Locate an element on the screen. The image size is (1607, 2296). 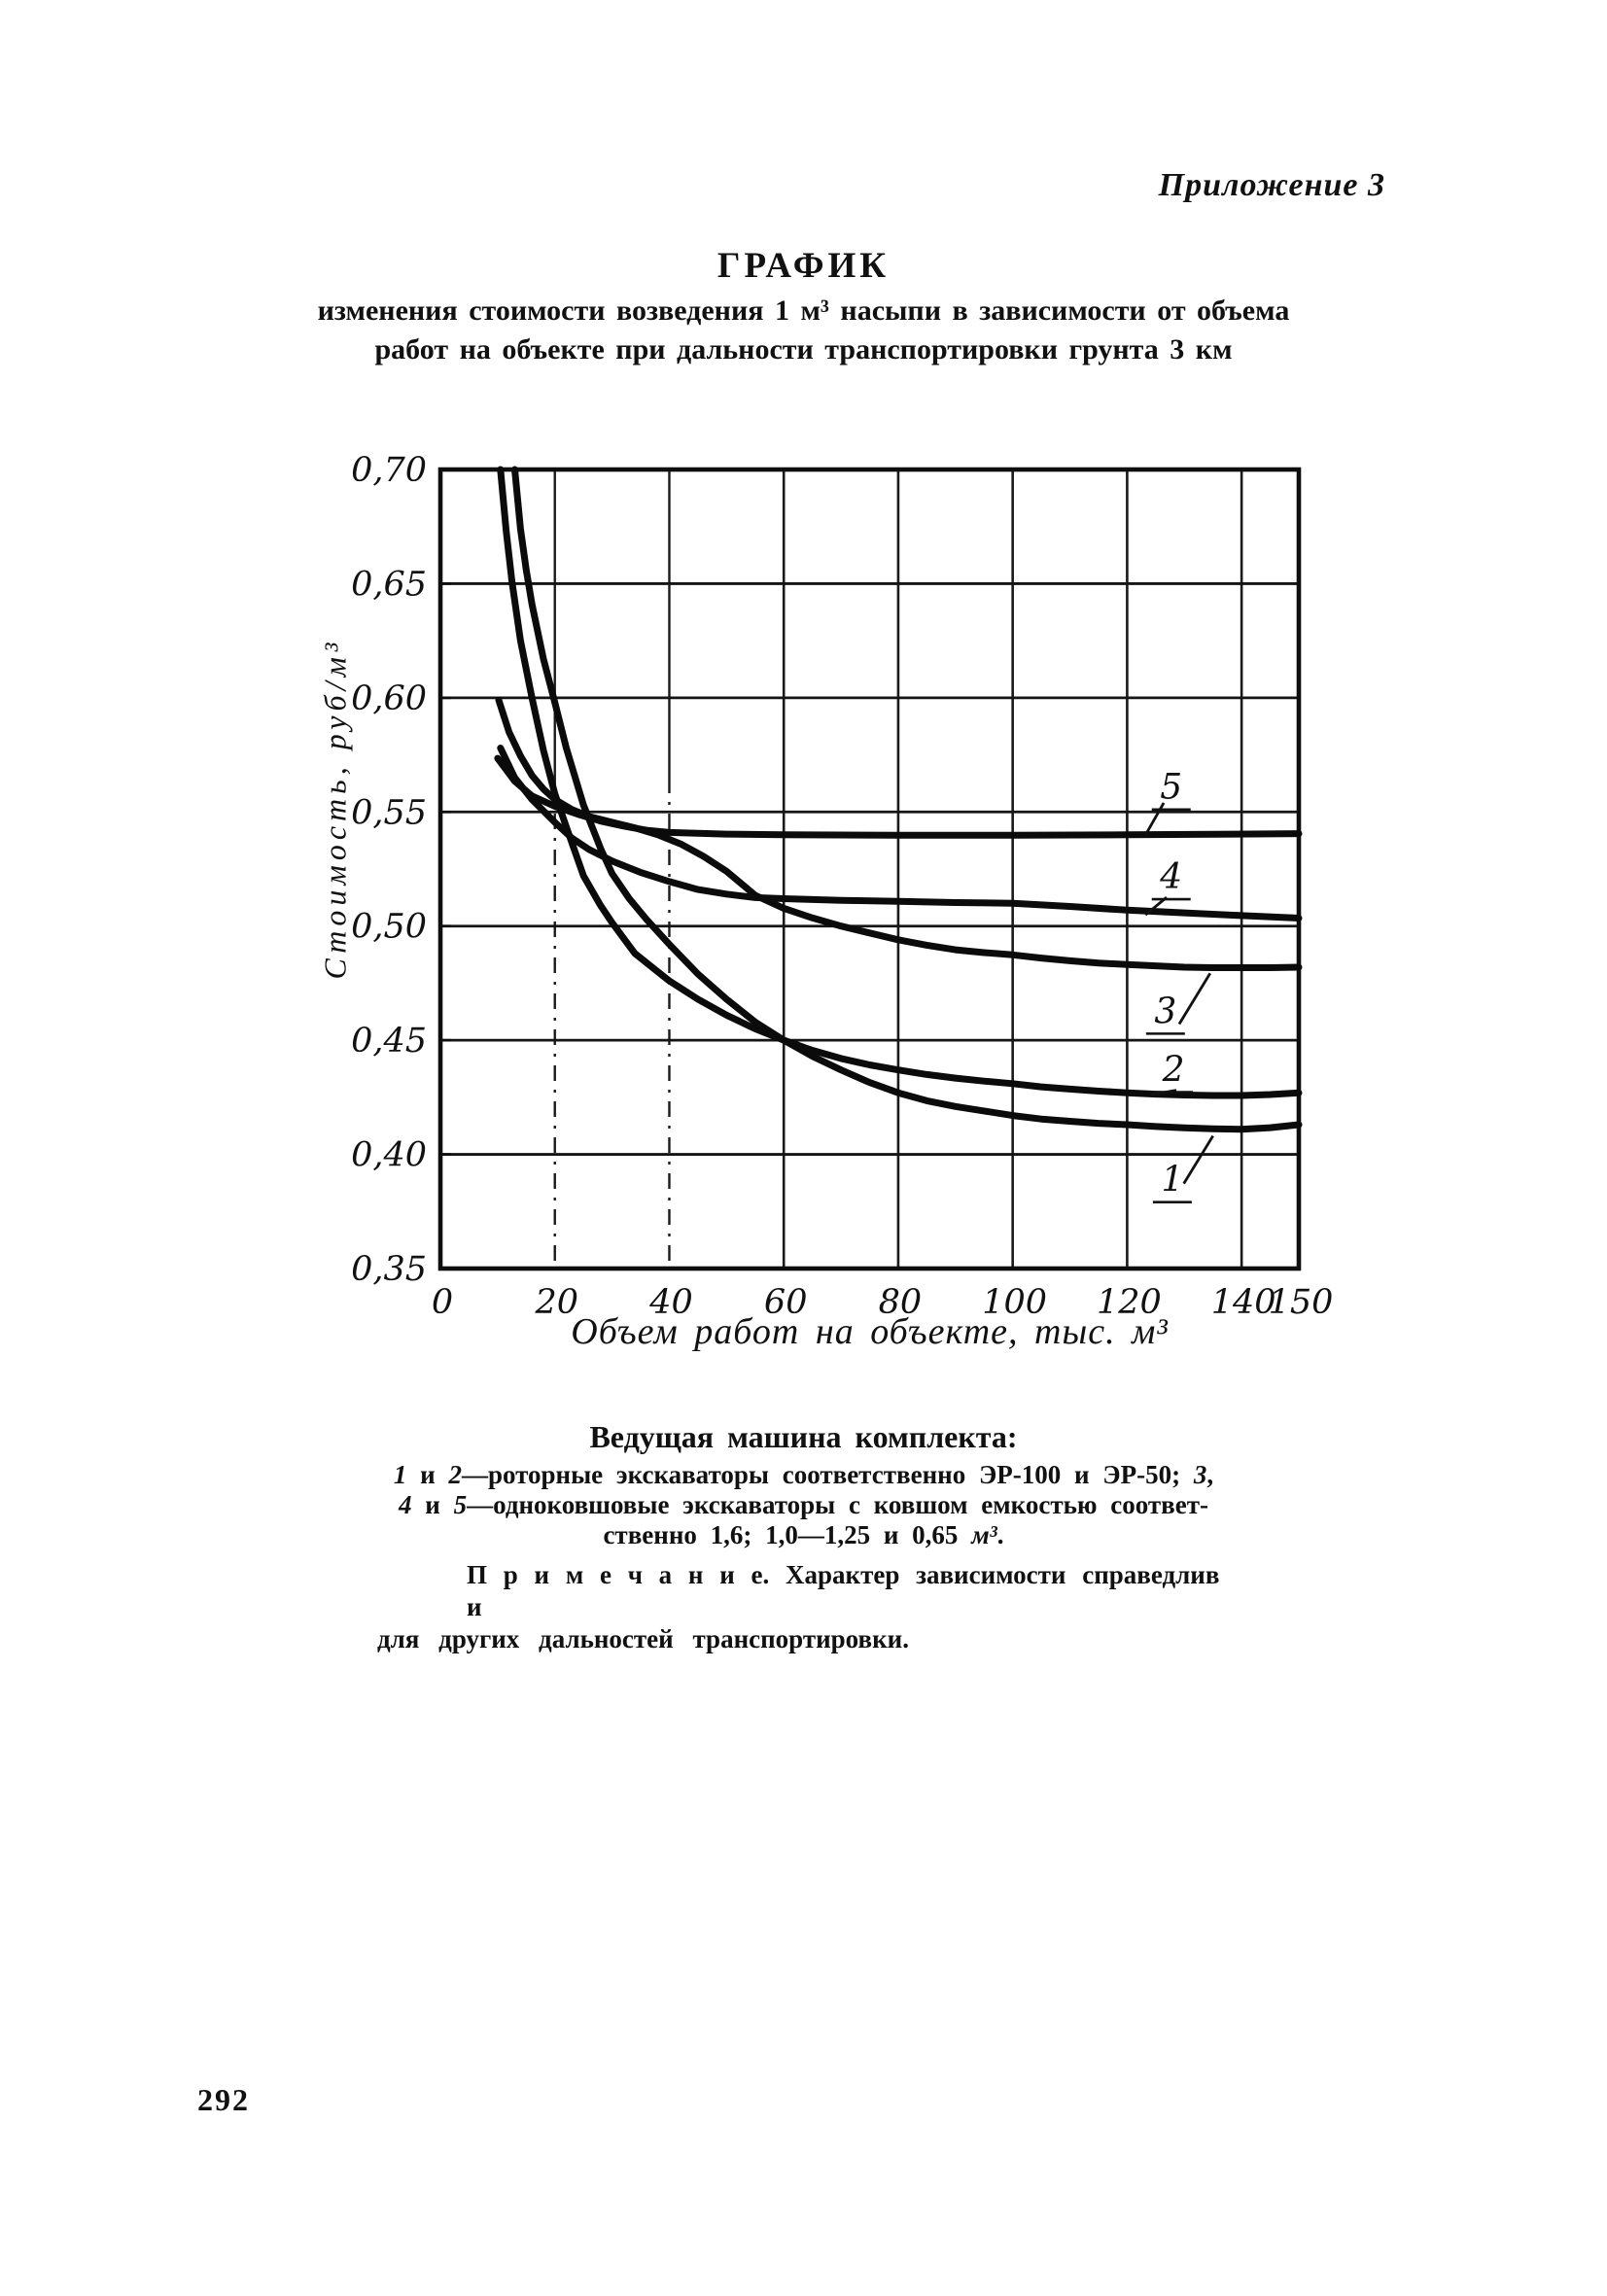
y-tick-label: 0,35 is located at coordinates (389, 1269).